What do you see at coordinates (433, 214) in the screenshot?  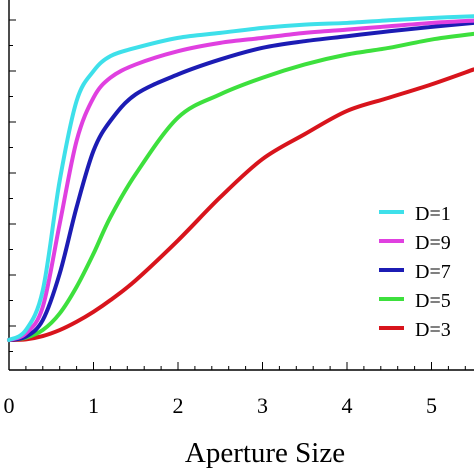 I see `legend-label: D=1` at bounding box center [433, 214].